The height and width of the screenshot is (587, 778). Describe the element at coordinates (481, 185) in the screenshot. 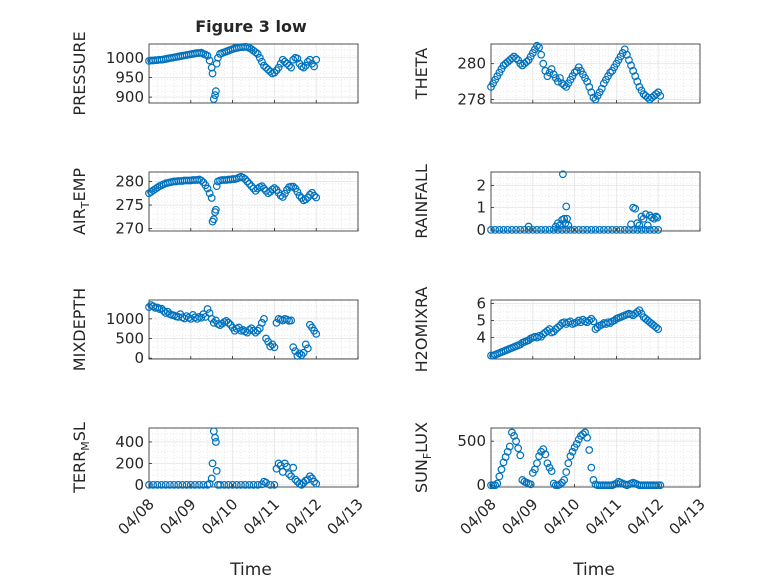

I see `y-tick-label: 2` at that location.